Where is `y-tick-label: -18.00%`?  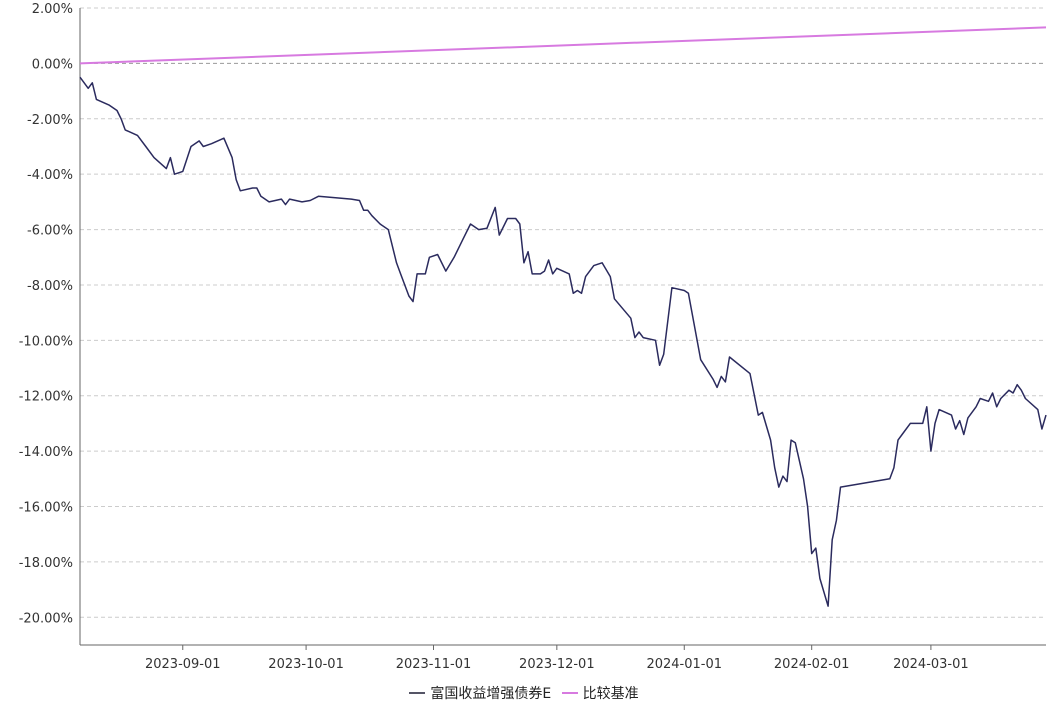
y-tick-label: -18.00% is located at coordinates (46, 563).